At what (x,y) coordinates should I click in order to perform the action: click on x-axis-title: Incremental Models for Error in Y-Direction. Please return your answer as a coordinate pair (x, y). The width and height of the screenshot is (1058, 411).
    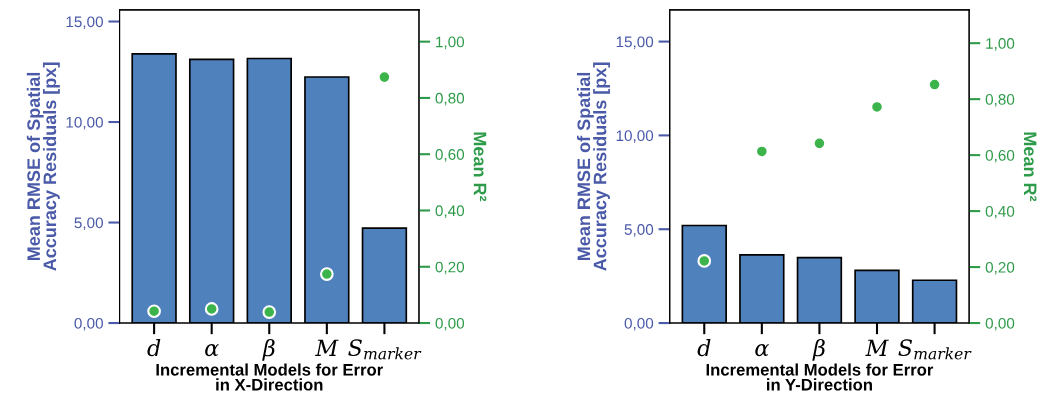
    Looking at the image, I should click on (820, 377).